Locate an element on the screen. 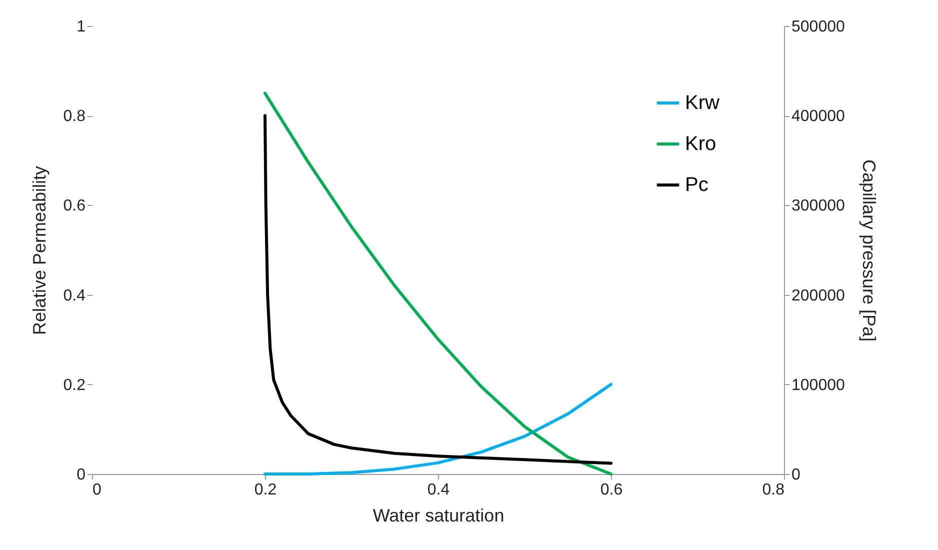 Image resolution: width=938 pixels, height=550 pixels. y2-tick-label: 500000 is located at coordinates (818, 27).